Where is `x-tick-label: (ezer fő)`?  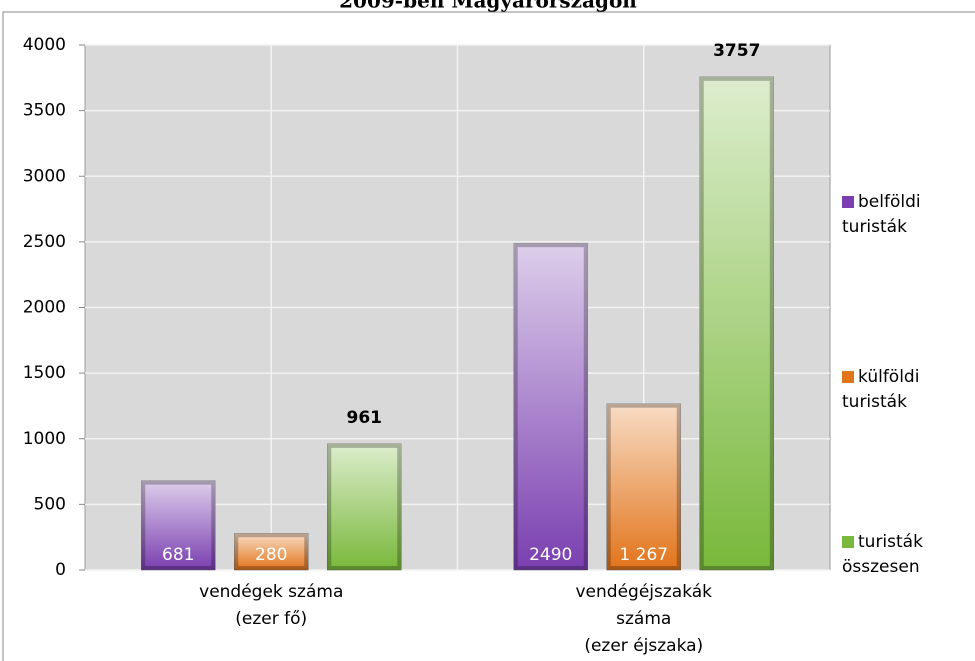 x-tick-label: (ezer fő) is located at coordinates (271, 619).